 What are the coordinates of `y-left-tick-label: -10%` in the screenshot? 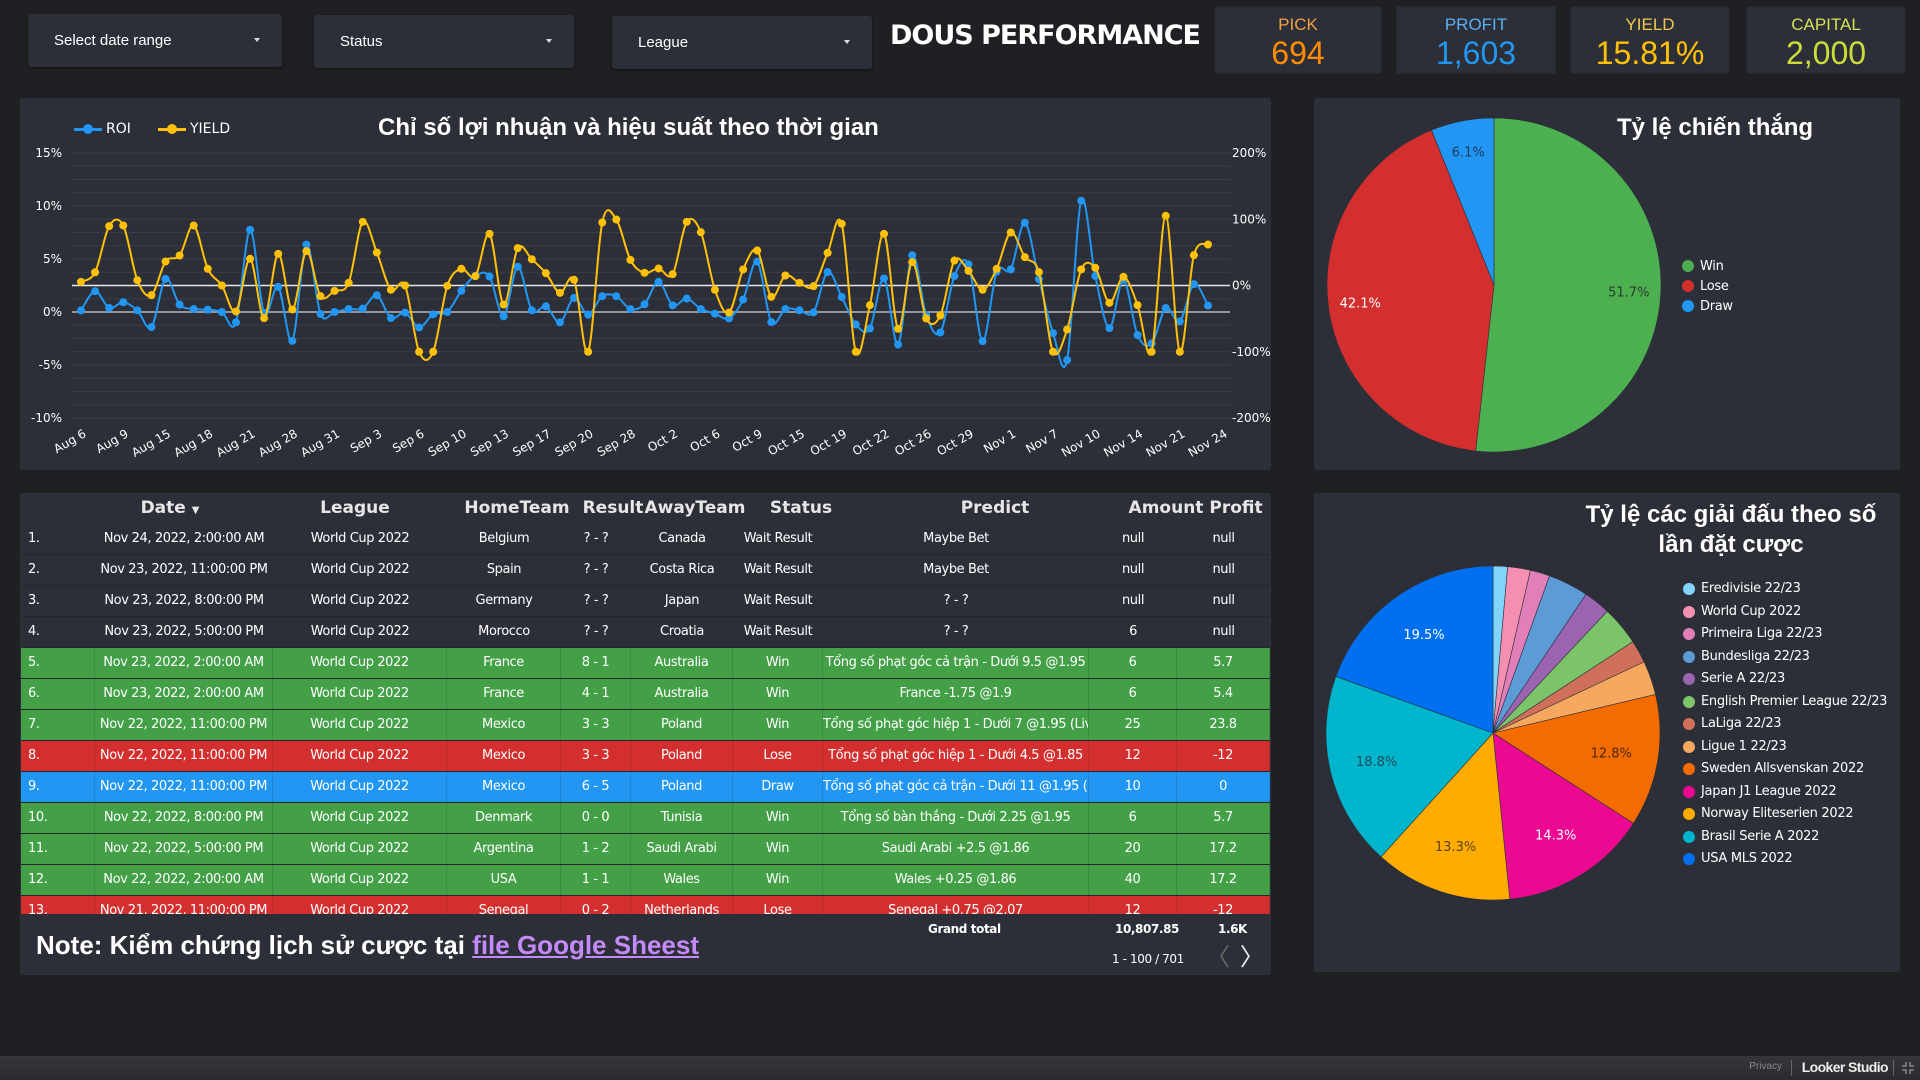 It's located at (46, 418).